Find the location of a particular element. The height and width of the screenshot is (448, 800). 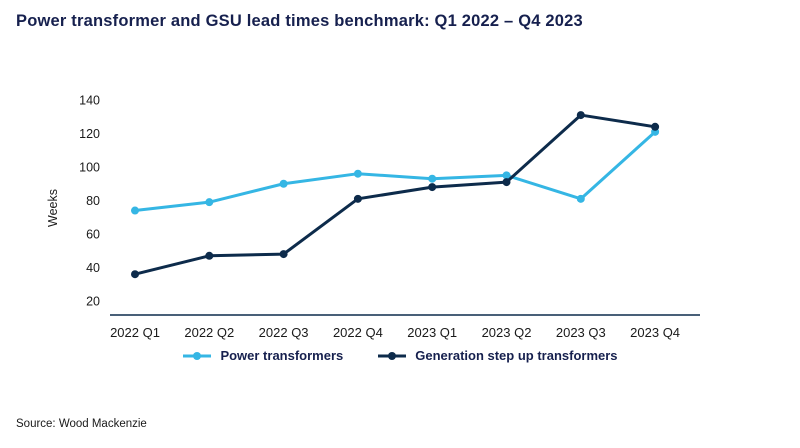

x-tick-label: 2023 Q2 is located at coordinates (507, 332).